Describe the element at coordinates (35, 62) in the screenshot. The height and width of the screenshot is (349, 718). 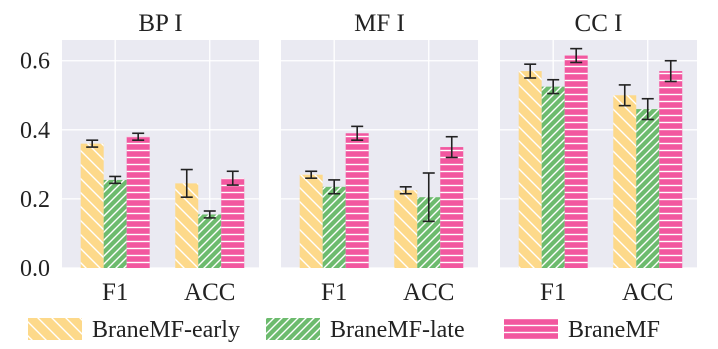
I see `y-tick-label: 0.6` at that location.